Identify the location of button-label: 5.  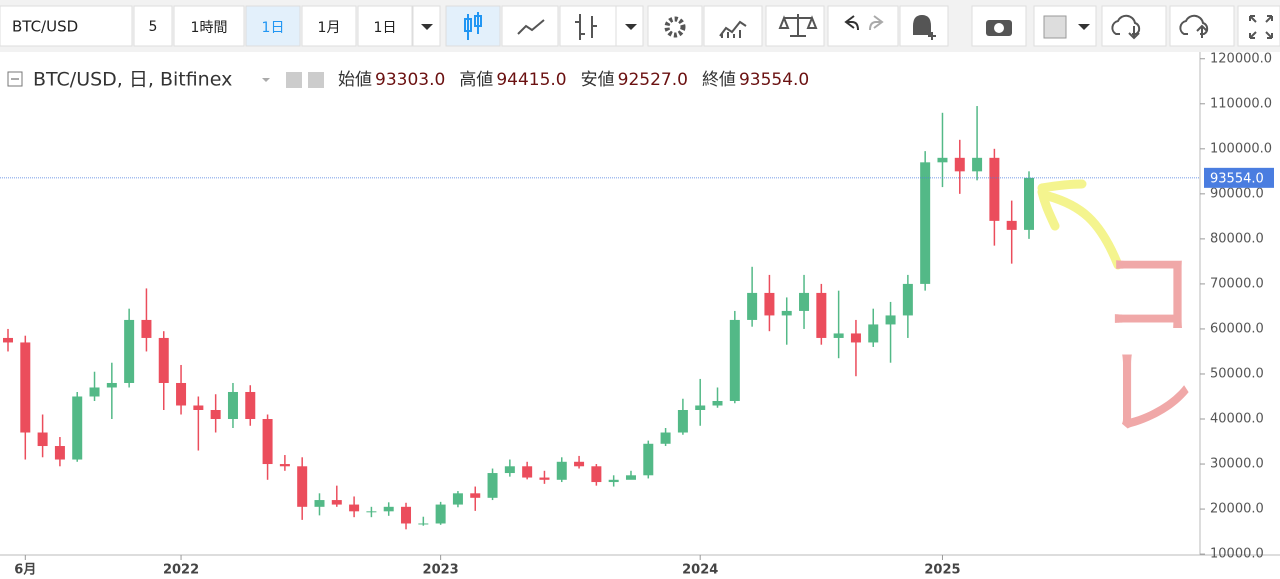
(153, 27).